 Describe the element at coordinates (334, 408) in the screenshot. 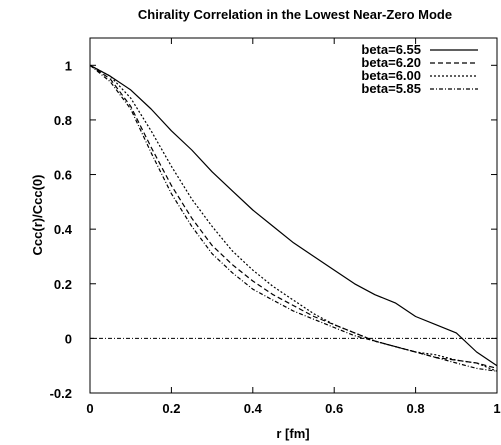

I see `x-tick-label: 0.6` at that location.